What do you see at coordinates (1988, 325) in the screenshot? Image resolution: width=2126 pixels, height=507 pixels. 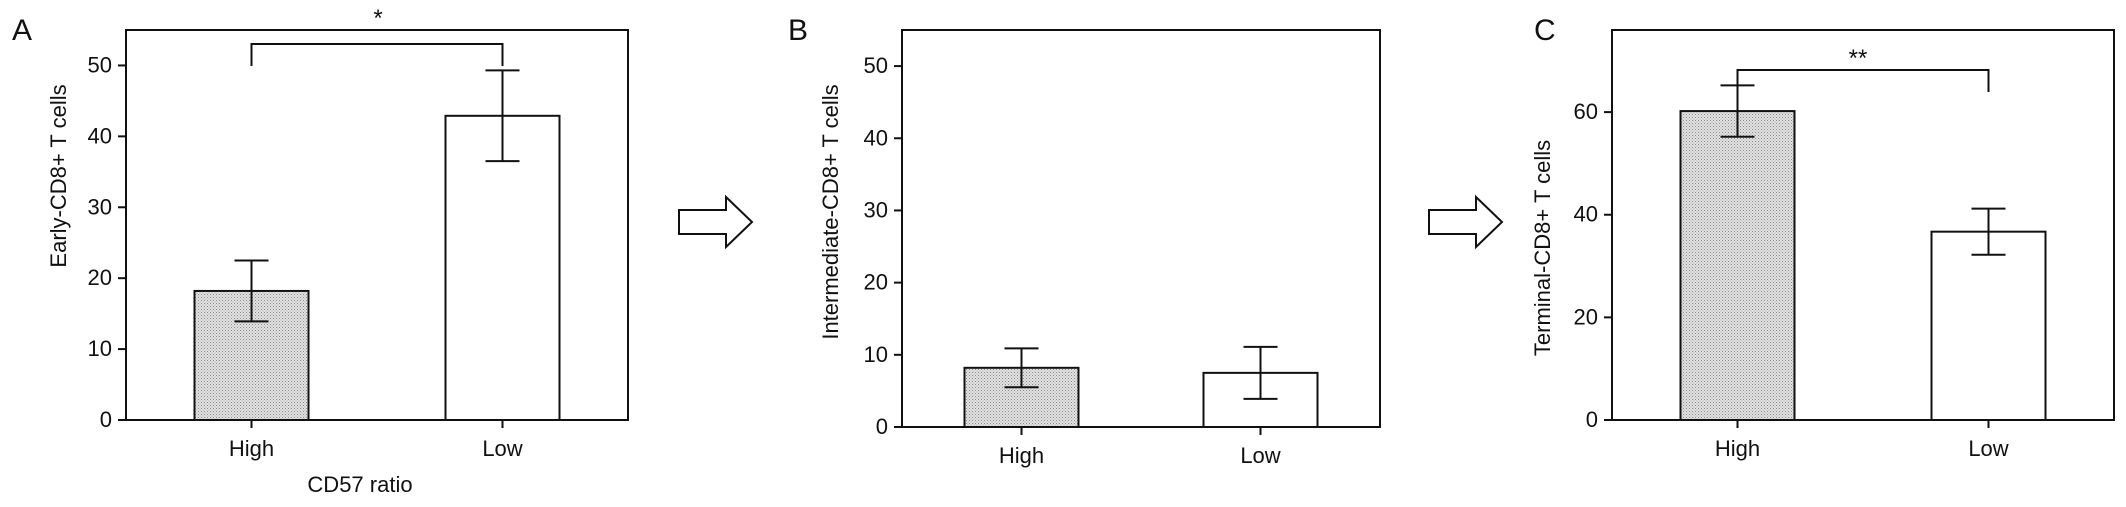 I see `panel-c-bar-low` at bounding box center [1988, 325].